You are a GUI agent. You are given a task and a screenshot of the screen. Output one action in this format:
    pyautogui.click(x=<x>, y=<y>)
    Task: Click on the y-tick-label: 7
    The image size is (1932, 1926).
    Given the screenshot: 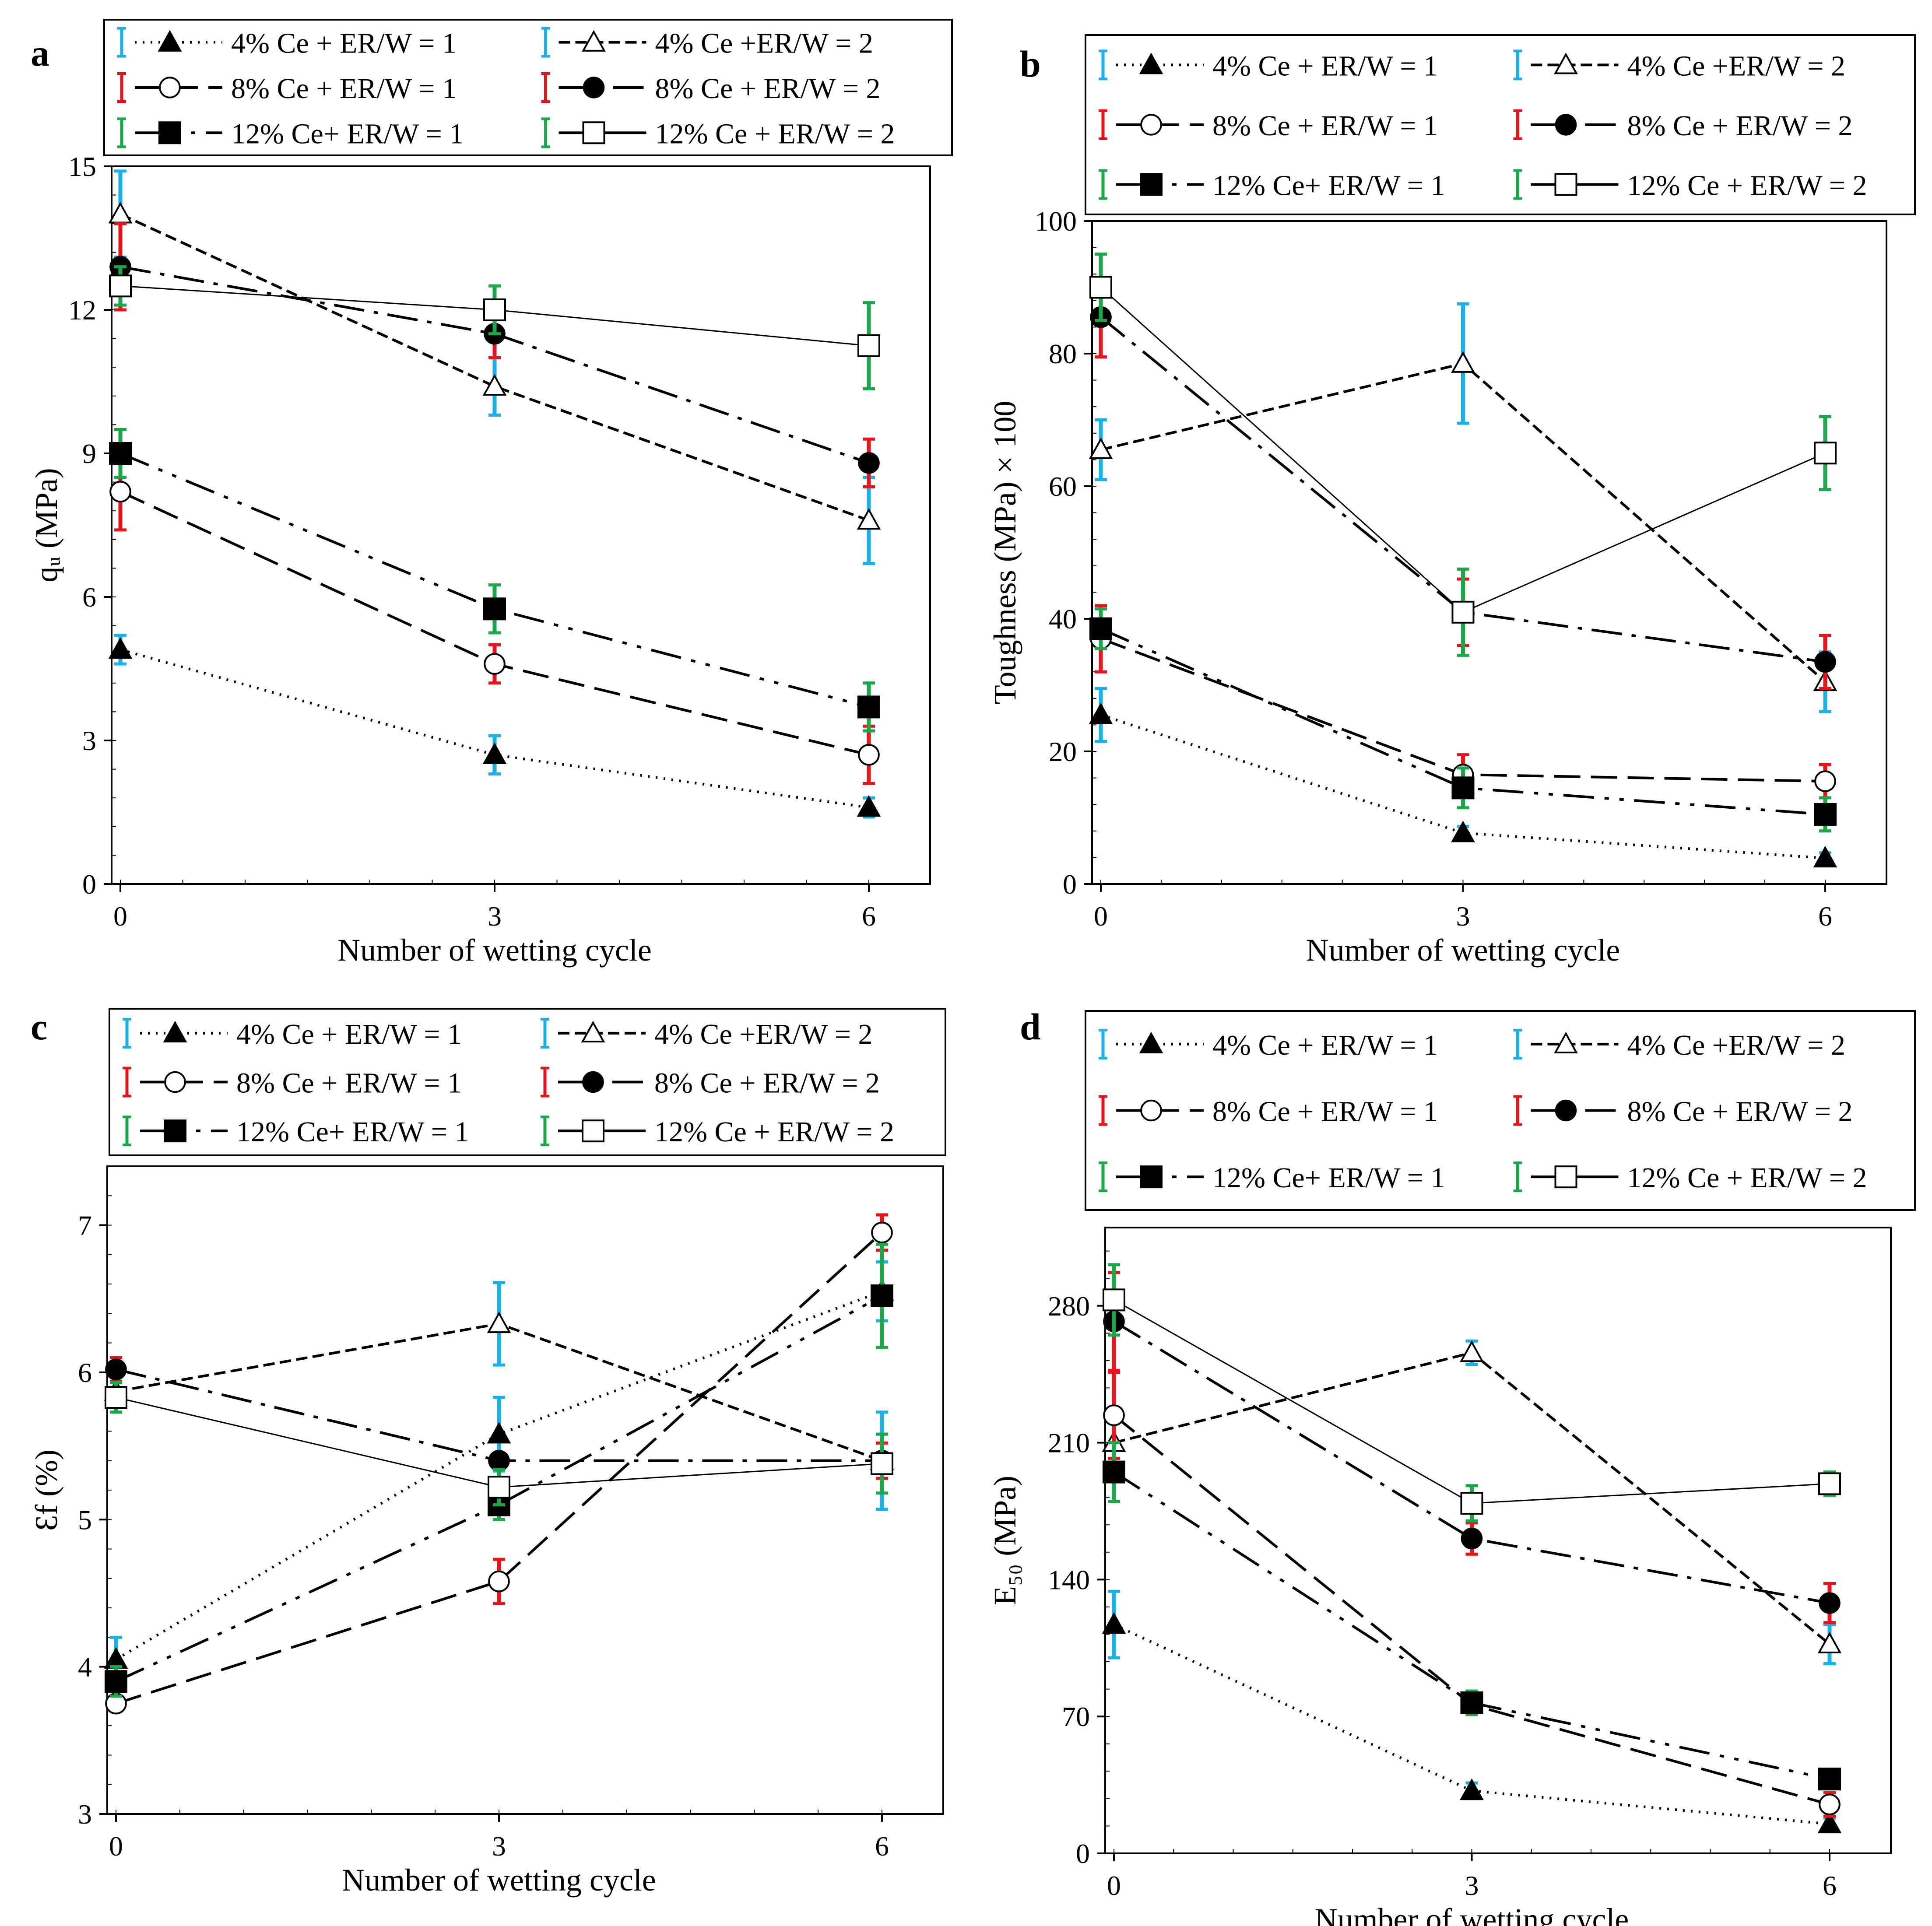 What is the action you would take?
    pyautogui.click(x=85, y=1225)
    